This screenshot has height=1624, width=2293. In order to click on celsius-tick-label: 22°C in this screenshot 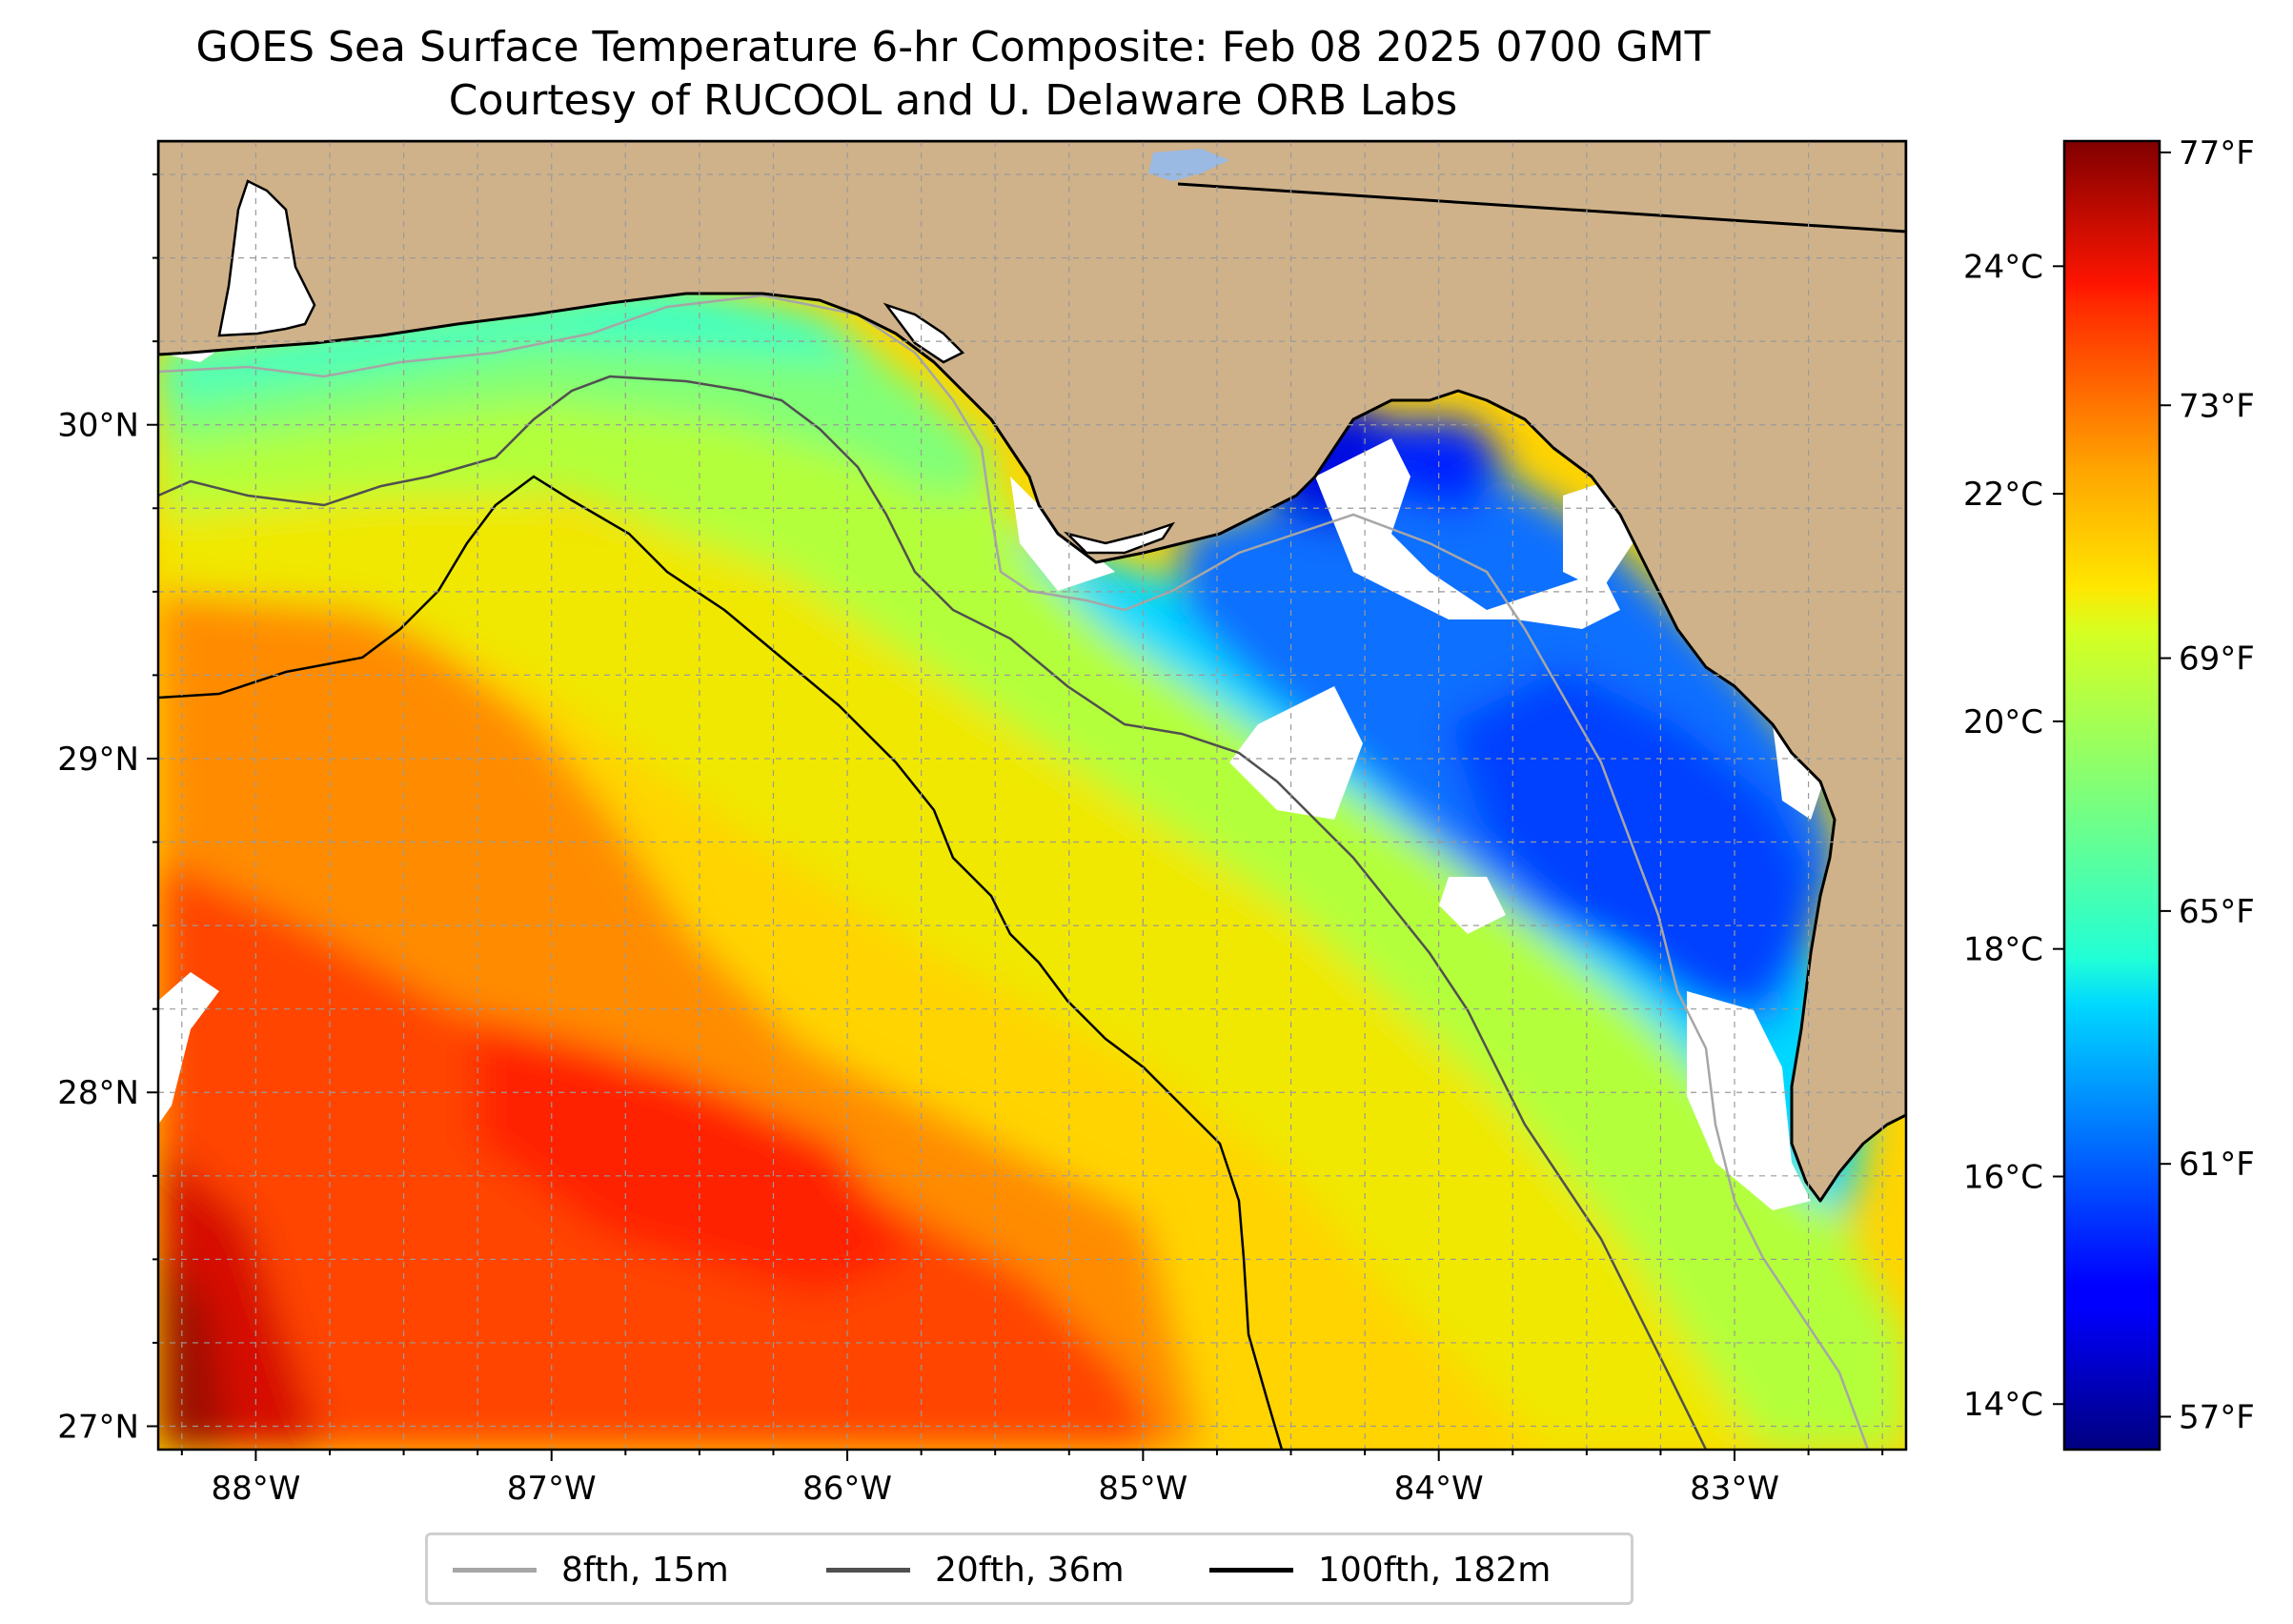, I will do `click(2003, 495)`.